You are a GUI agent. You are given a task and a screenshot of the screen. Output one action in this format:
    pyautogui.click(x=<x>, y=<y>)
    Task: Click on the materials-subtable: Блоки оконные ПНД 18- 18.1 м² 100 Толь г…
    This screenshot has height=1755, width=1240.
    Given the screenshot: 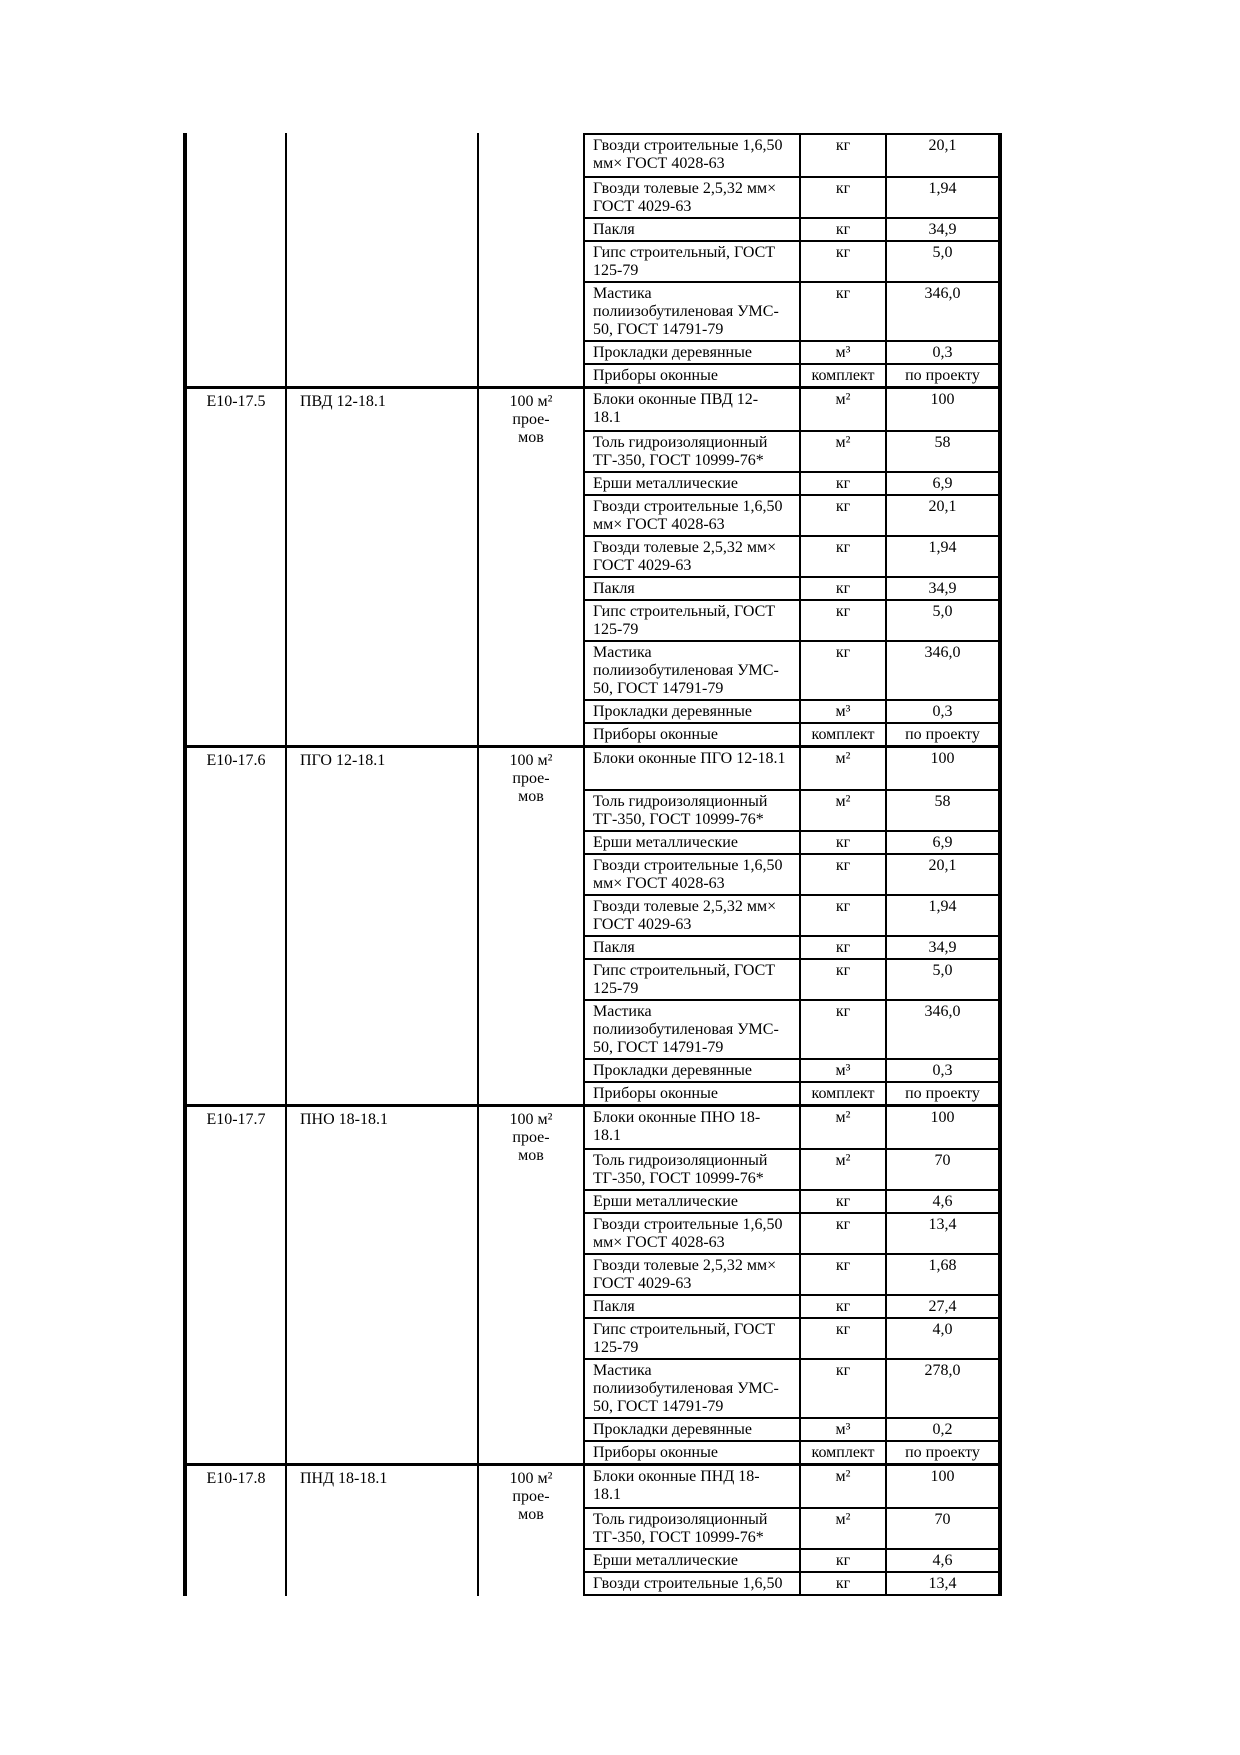 What is the action you would take?
    pyautogui.click(x=791, y=1531)
    